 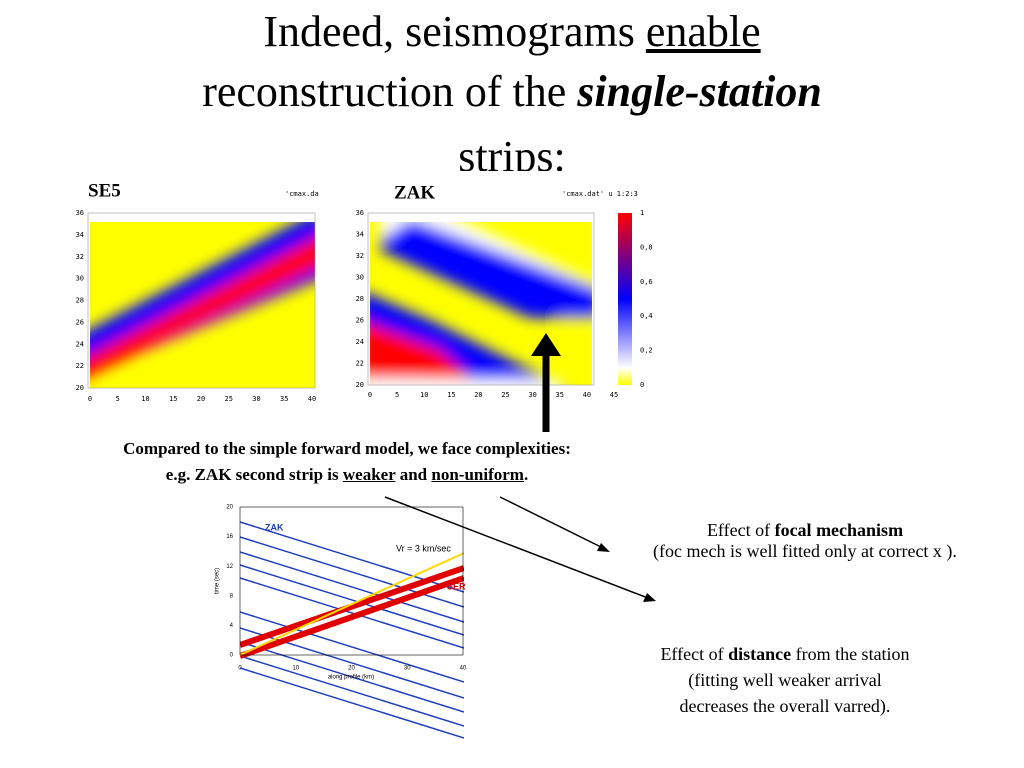 I want to click on note-text: (fitting well weaker arrival, so click(x=785, y=680).